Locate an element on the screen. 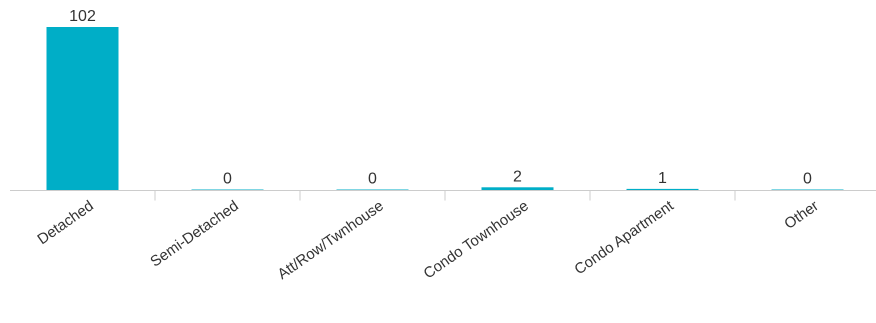  bar-detached is located at coordinates (82, 109).